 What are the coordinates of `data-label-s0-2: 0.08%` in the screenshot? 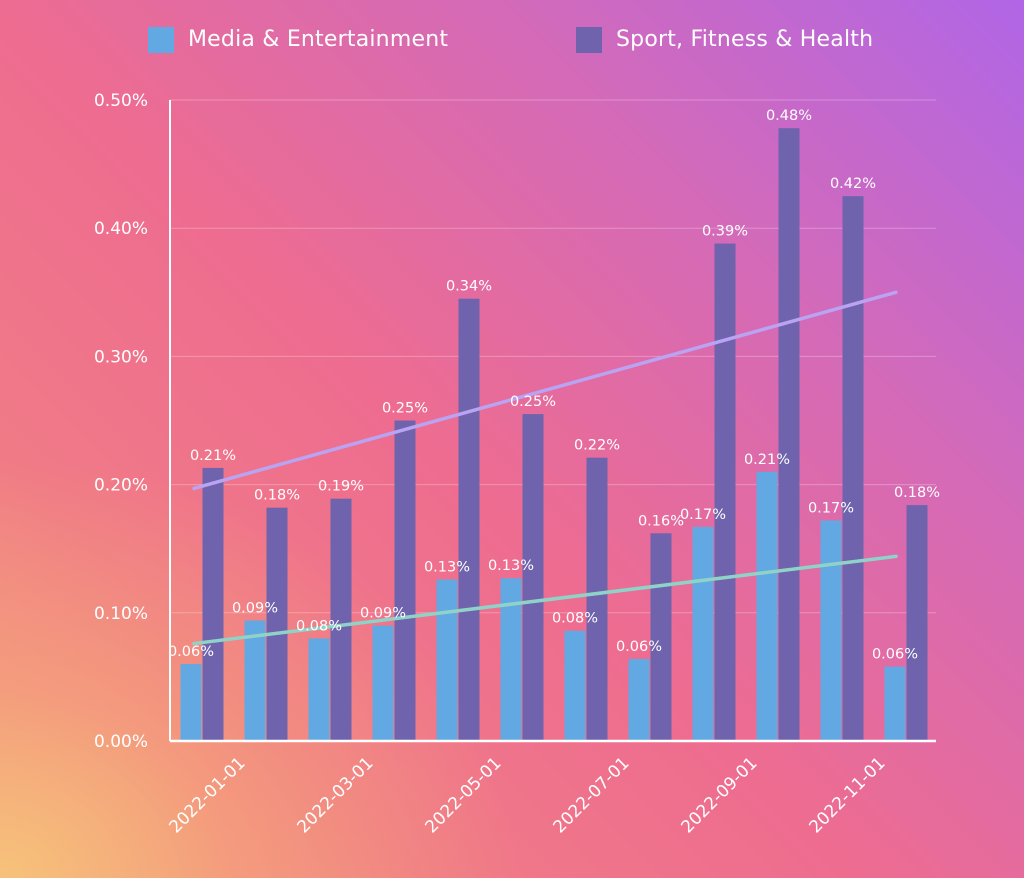 It's located at (319, 626).